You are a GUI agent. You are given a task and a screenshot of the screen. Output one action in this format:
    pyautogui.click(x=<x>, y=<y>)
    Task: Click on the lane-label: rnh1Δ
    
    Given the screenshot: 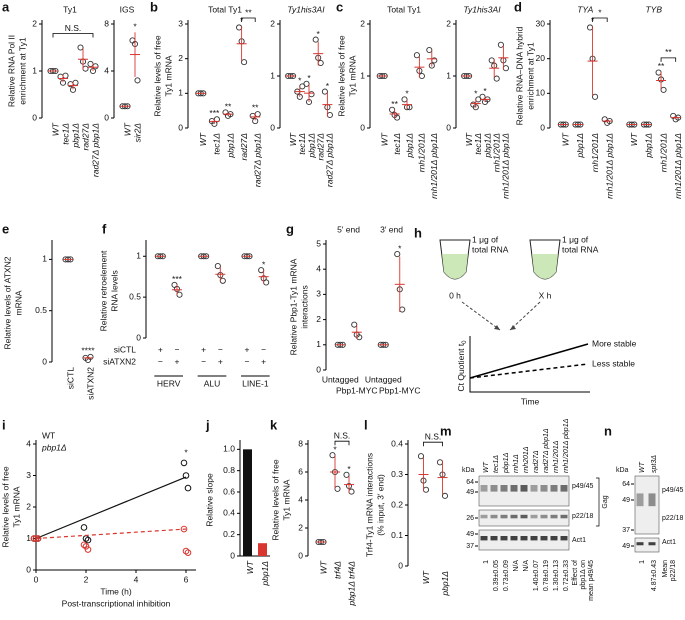 What is the action you would take?
    pyautogui.click(x=516, y=463)
    